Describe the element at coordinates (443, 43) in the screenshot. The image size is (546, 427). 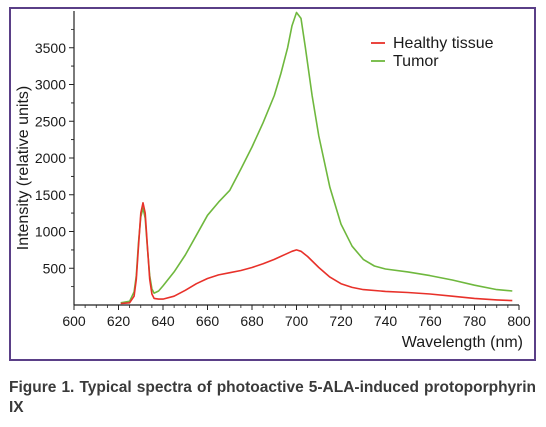
I see `legend-label-healthy-tissue: Healthy tissue` at that location.